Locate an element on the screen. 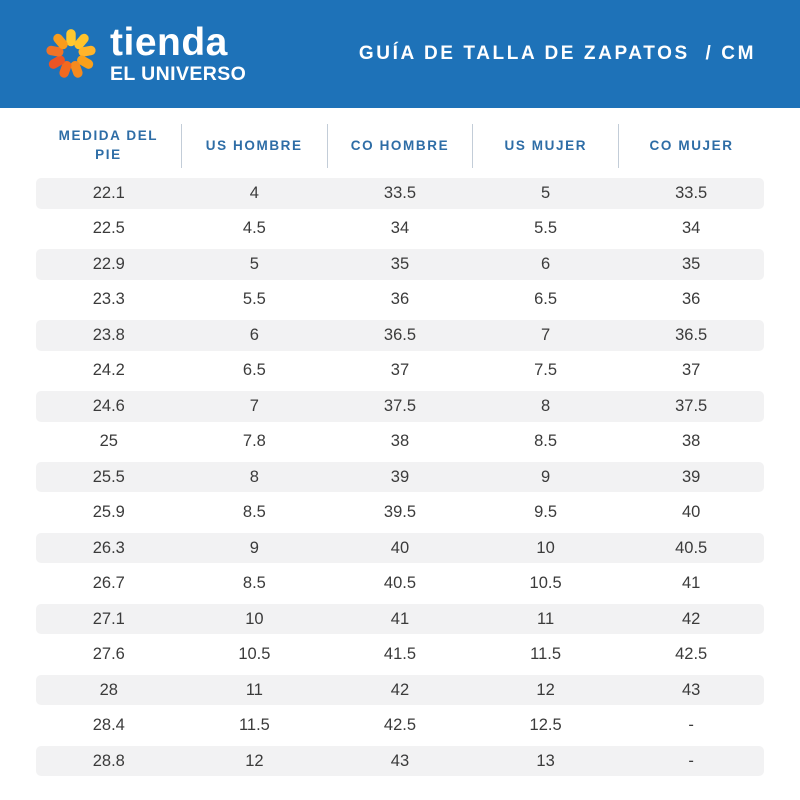 The width and height of the screenshot is (800, 800). table-row: 27.1 10 41 11 42 is located at coordinates (400, 619).